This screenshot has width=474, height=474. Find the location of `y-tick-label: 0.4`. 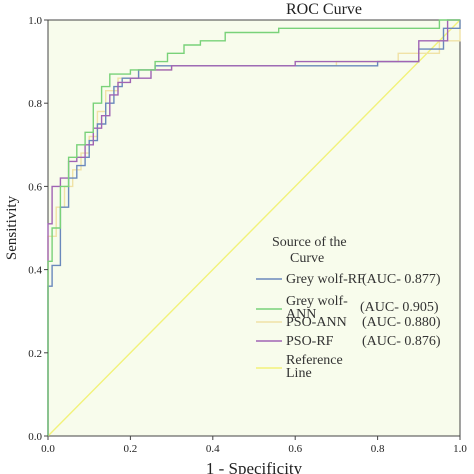

y-tick-label: 0.4 is located at coordinates (35, 271).